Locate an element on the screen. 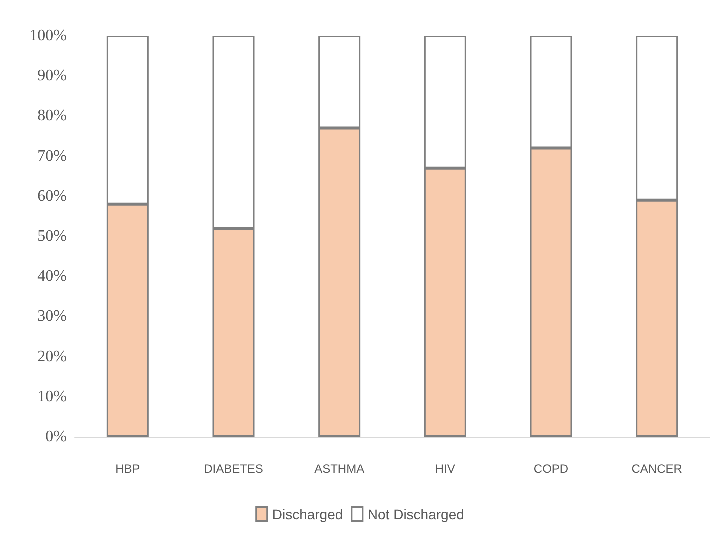 The height and width of the screenshot is (549, 720). y-tick-label: 10% is located at coordinates (52, 397).